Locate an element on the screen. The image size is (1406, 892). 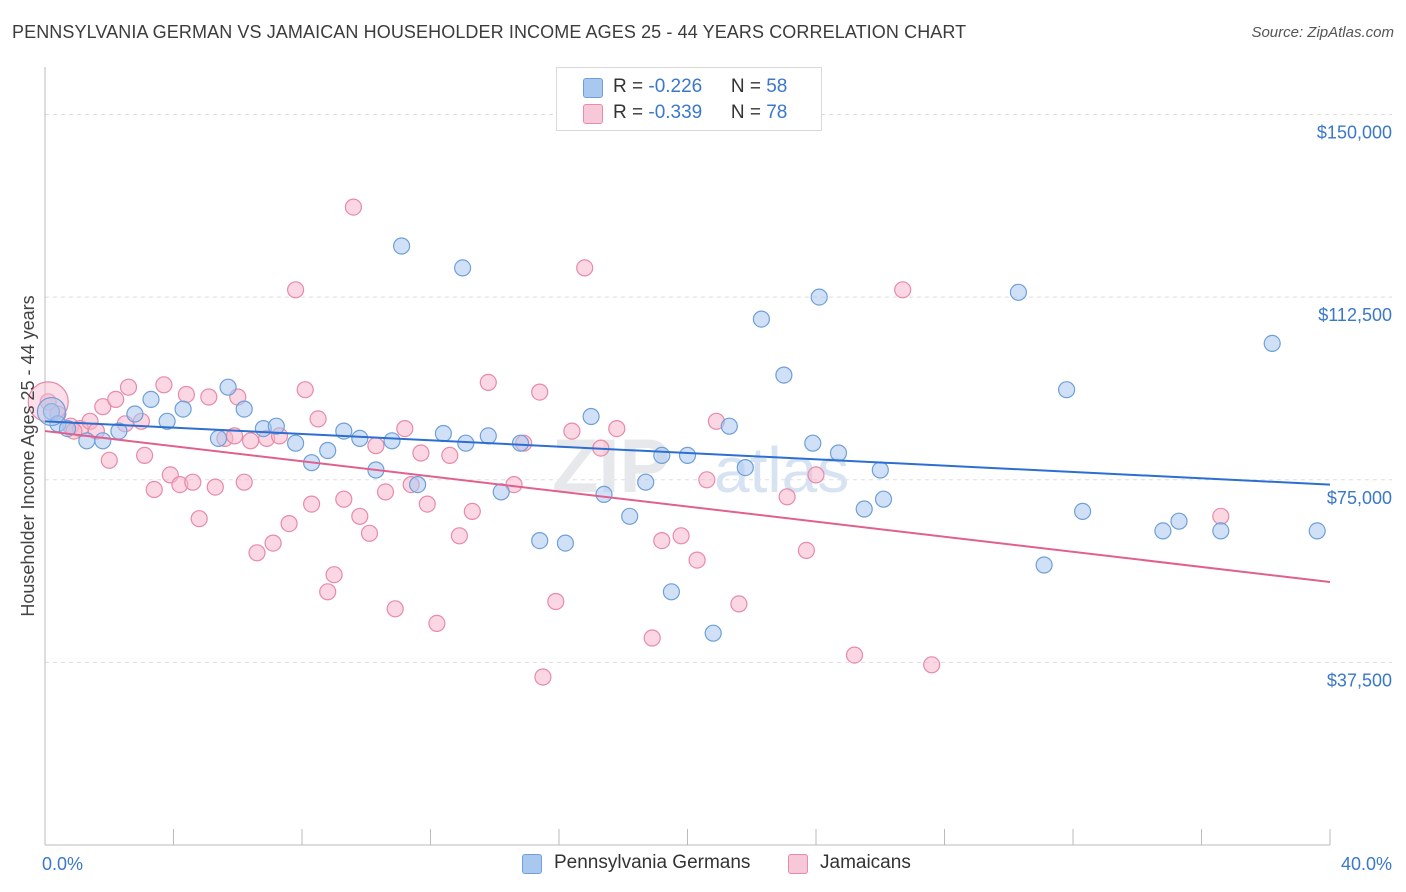
y-tick-labels: $37,500 $75,000 $112,500 $150,000 is located at coordinates (1354, 407).